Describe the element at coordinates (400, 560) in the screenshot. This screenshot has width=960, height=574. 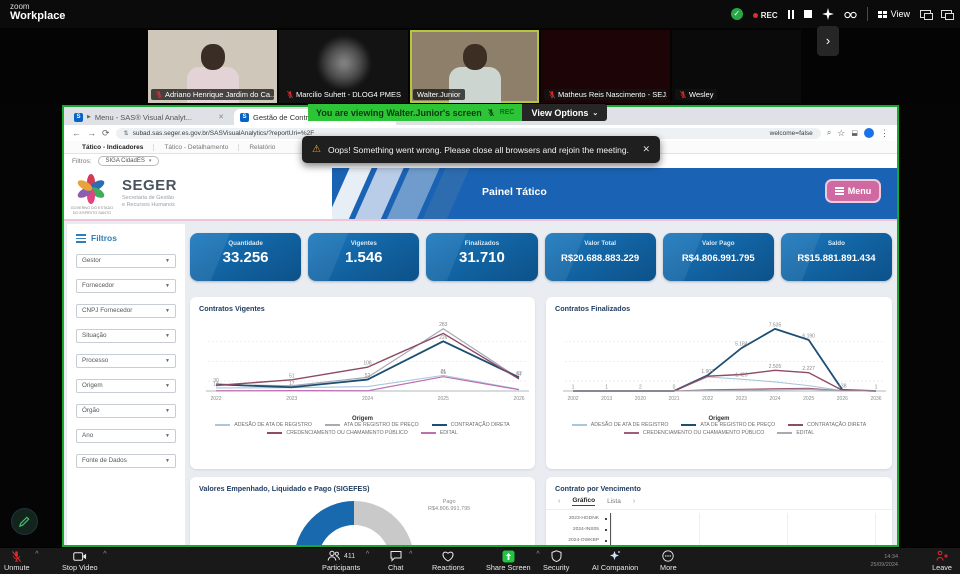
I see `toolbar-button-chat: ^ Chat` at that location.